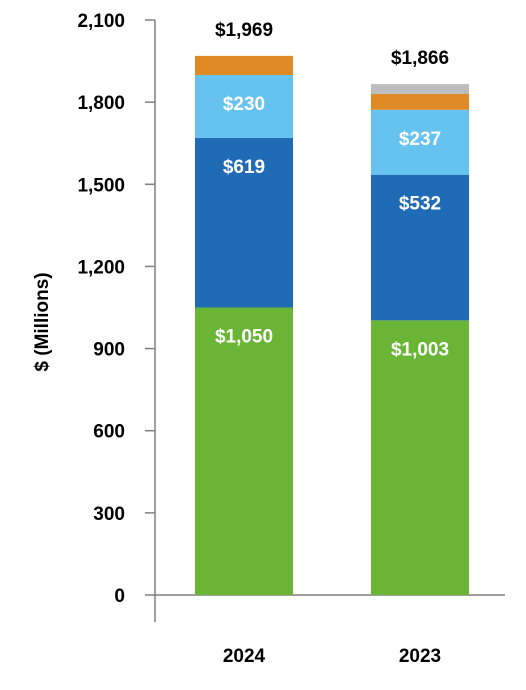  Describe the element at coordinates (420, 58) in the screenshot. I see `bar-total-label: $1,866` at that location.